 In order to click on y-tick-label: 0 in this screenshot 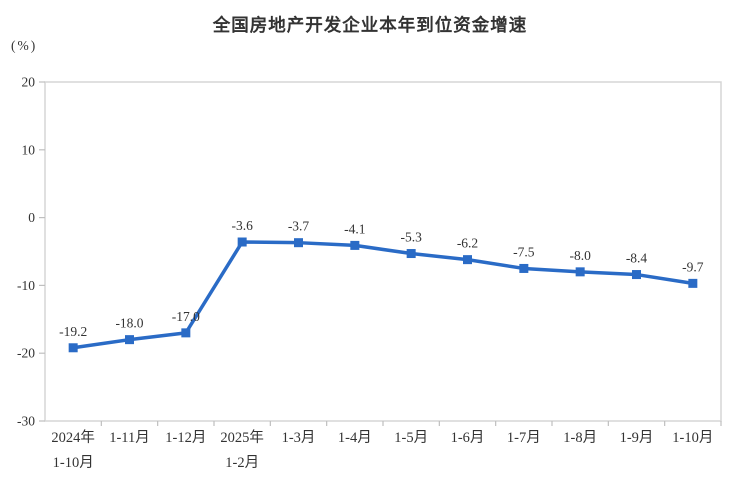, I will do `click(31, 217)`.